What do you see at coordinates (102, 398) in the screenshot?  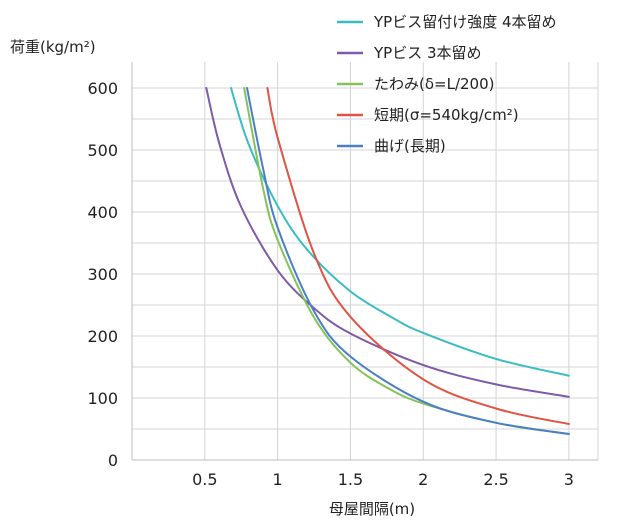 I see `y-tick-label: 100` at bounding box center [102, 398].